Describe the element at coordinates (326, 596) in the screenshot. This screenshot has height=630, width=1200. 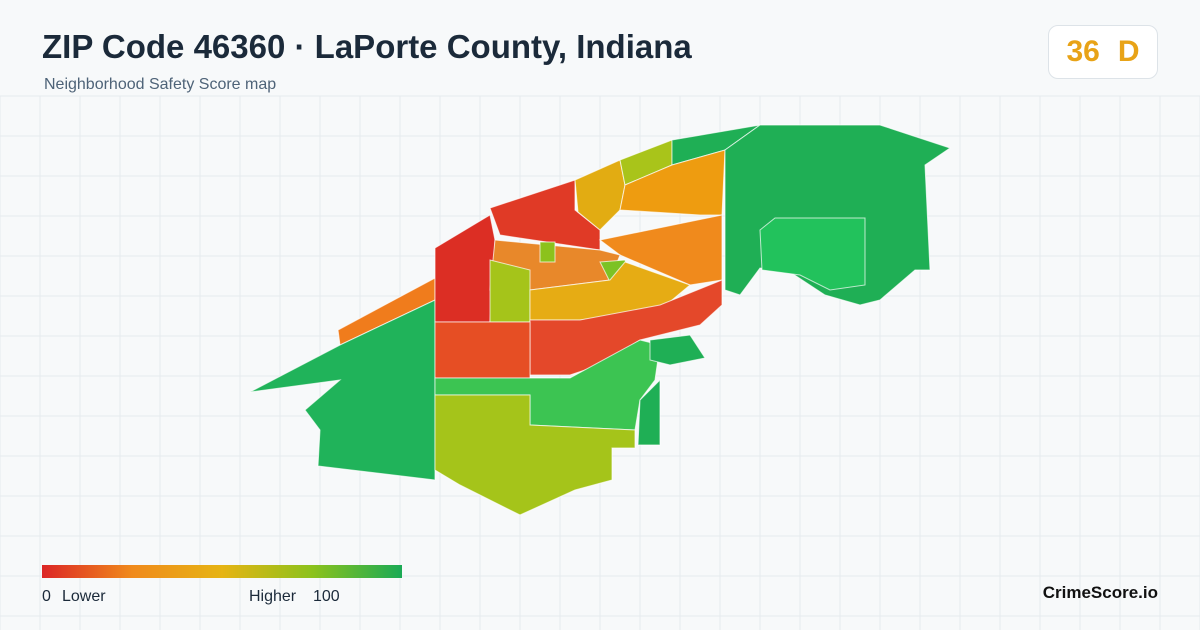
I see `legend-max: 100` at that location.